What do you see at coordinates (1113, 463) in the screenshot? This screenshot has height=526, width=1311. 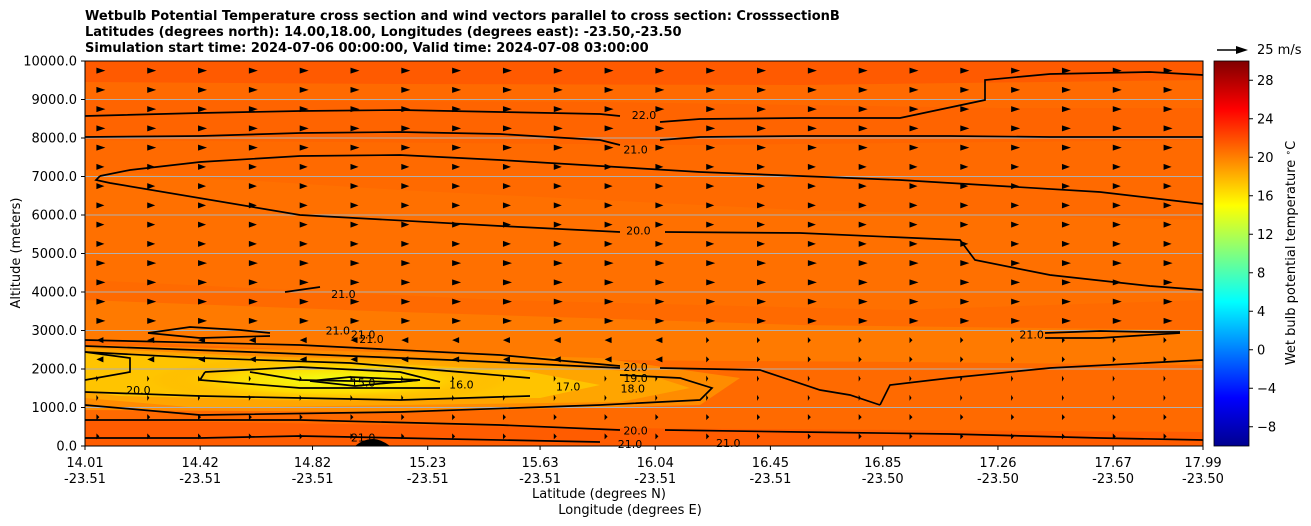 I see `x-tick-label-lat: 17.67` at bounding box center [1113, 463].